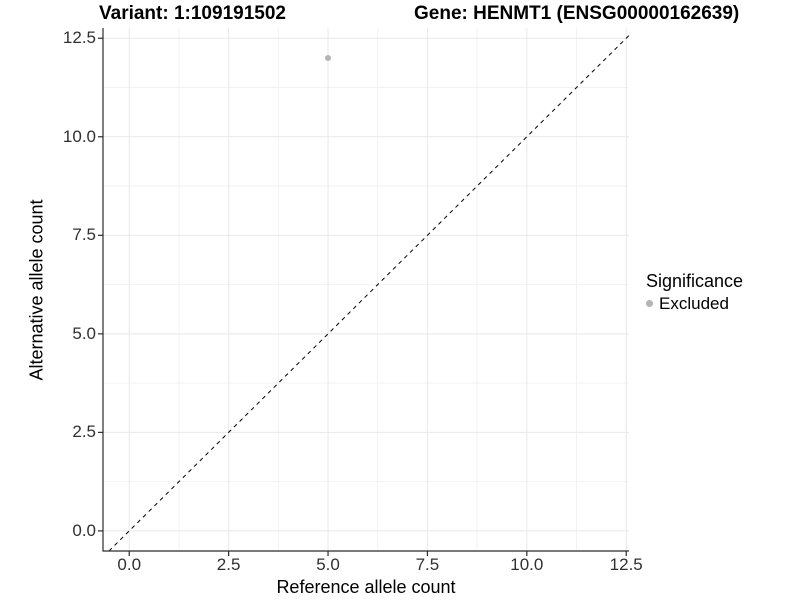  I want to click on x-axis-title: Reference allele count, so click(366, 587).